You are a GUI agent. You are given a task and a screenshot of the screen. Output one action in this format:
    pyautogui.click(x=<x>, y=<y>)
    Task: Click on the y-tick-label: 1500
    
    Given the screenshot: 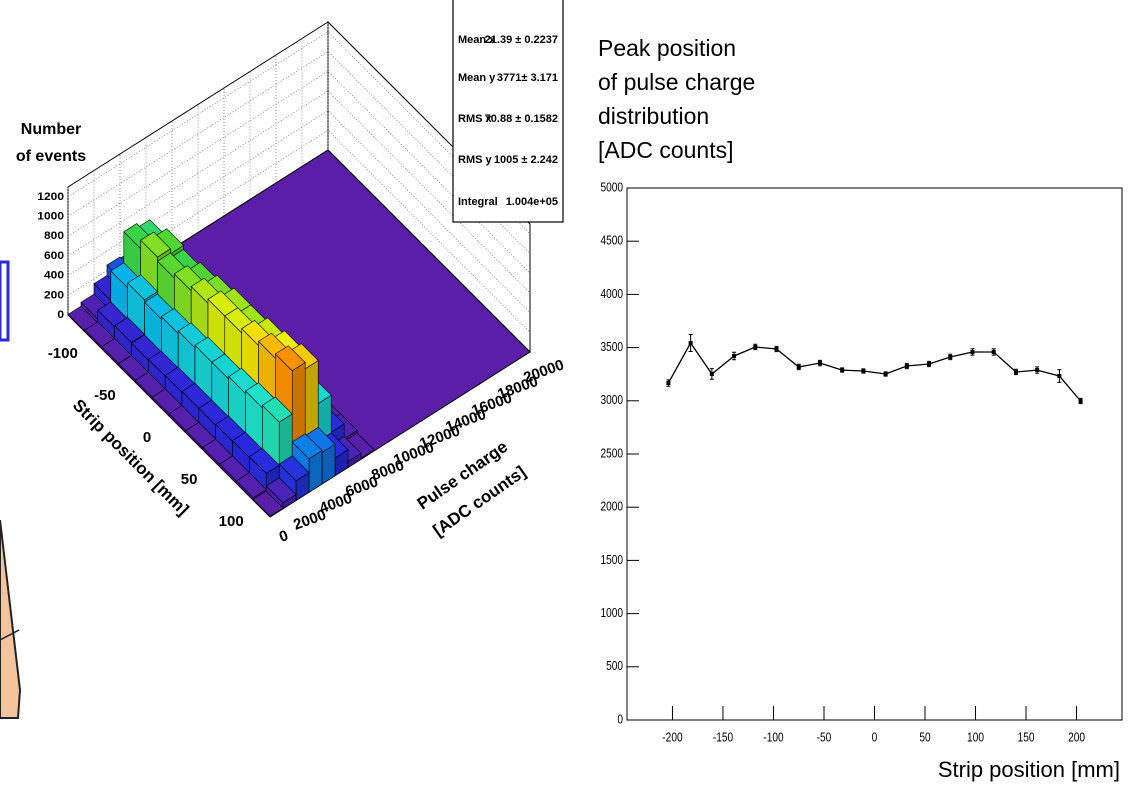 What is the action you would take?
    pyautogui.click(x=611, y=560)
    